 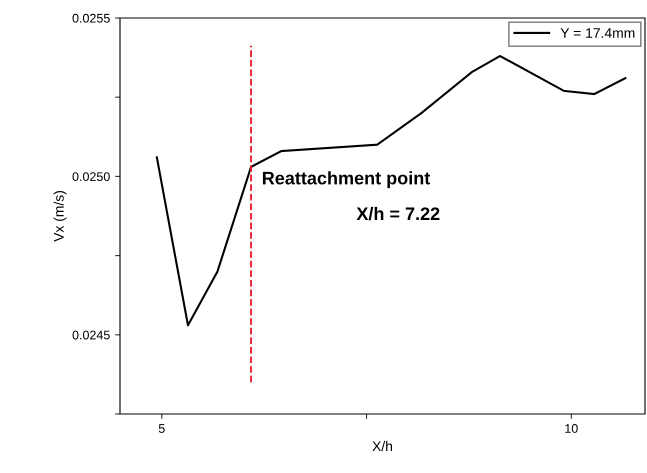 What do you see at coordinates (382, 446) in the screenshot?
I see `x-axis-title: X/h` at bounding box center [382, 446].